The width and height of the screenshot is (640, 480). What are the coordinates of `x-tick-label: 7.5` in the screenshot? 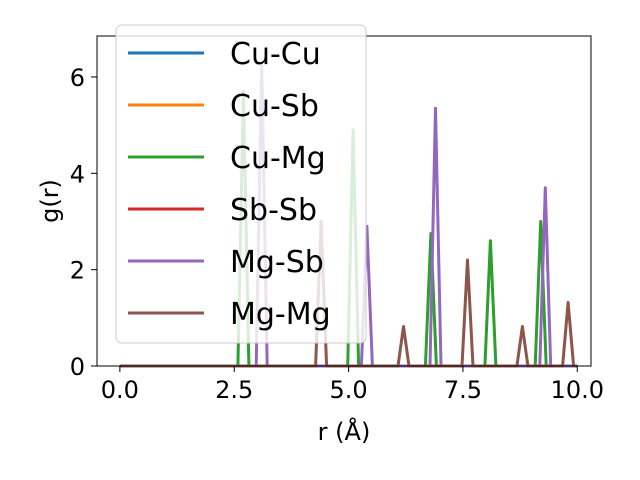 It's located at (463, 390).